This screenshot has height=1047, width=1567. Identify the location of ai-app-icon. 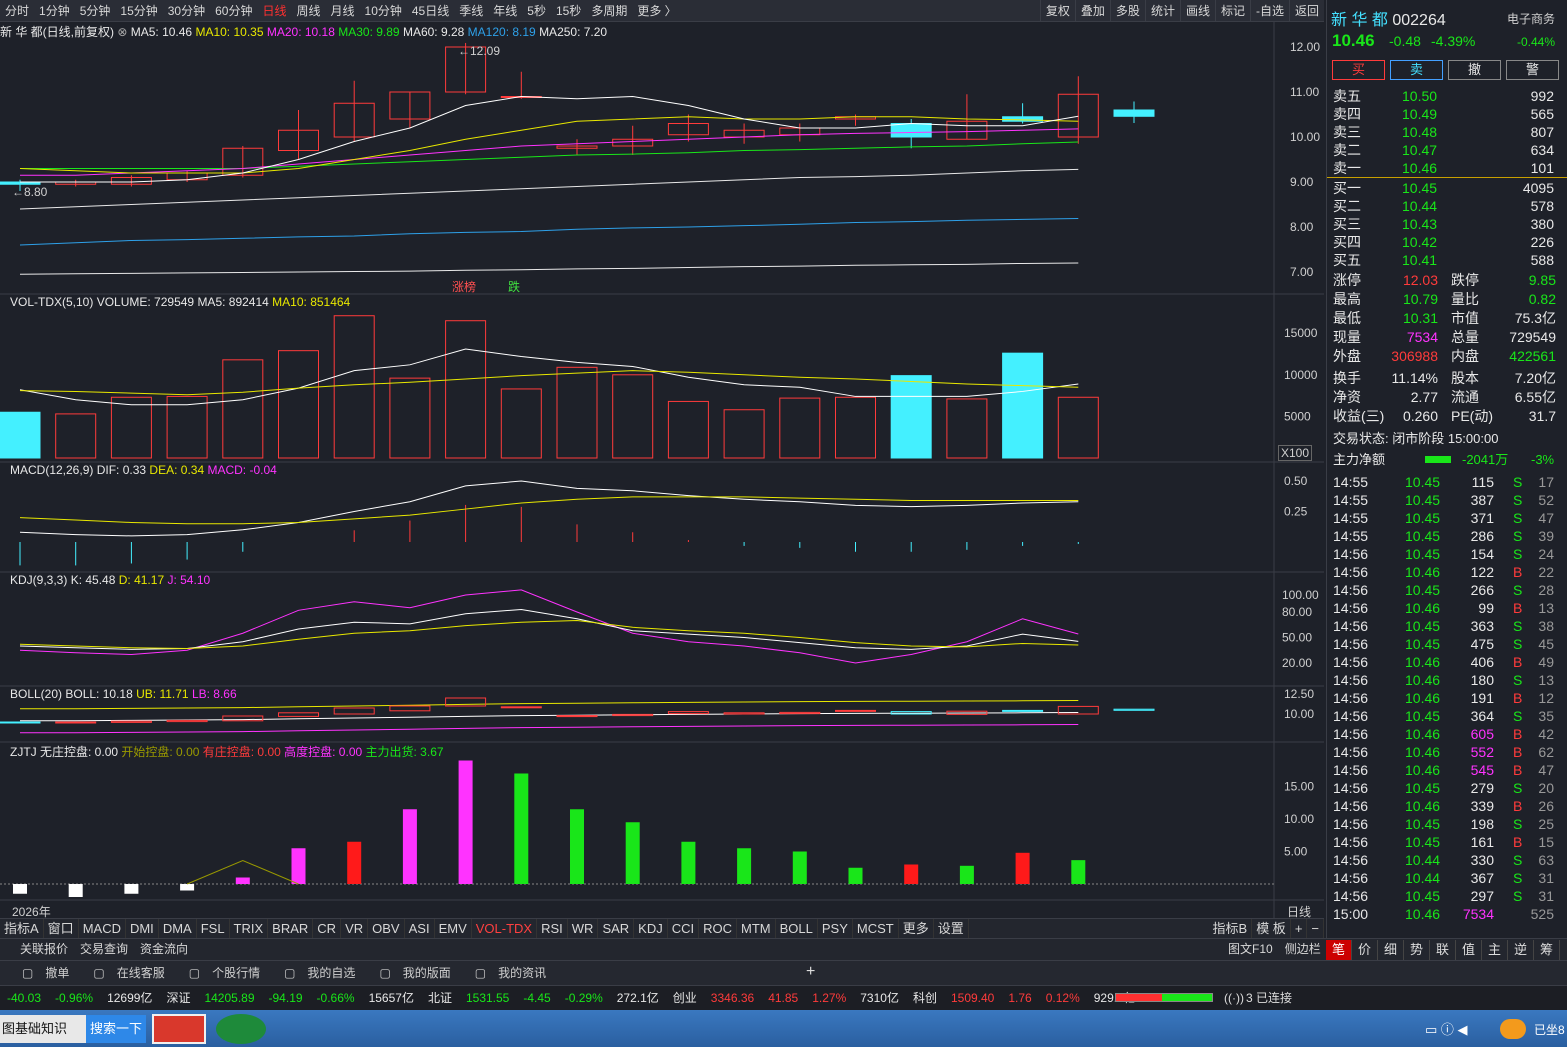
(241, 1029).